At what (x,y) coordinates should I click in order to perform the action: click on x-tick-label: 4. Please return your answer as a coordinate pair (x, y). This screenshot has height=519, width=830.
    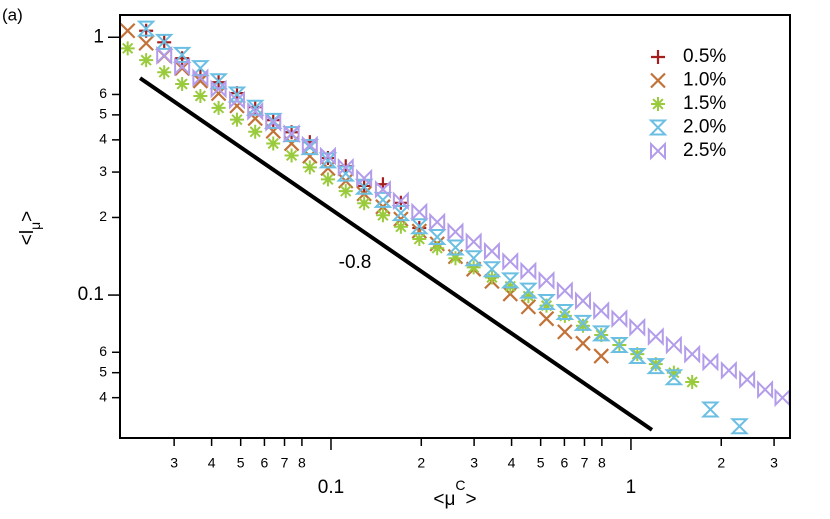
    Looking at the image, I should click on (212, 463).